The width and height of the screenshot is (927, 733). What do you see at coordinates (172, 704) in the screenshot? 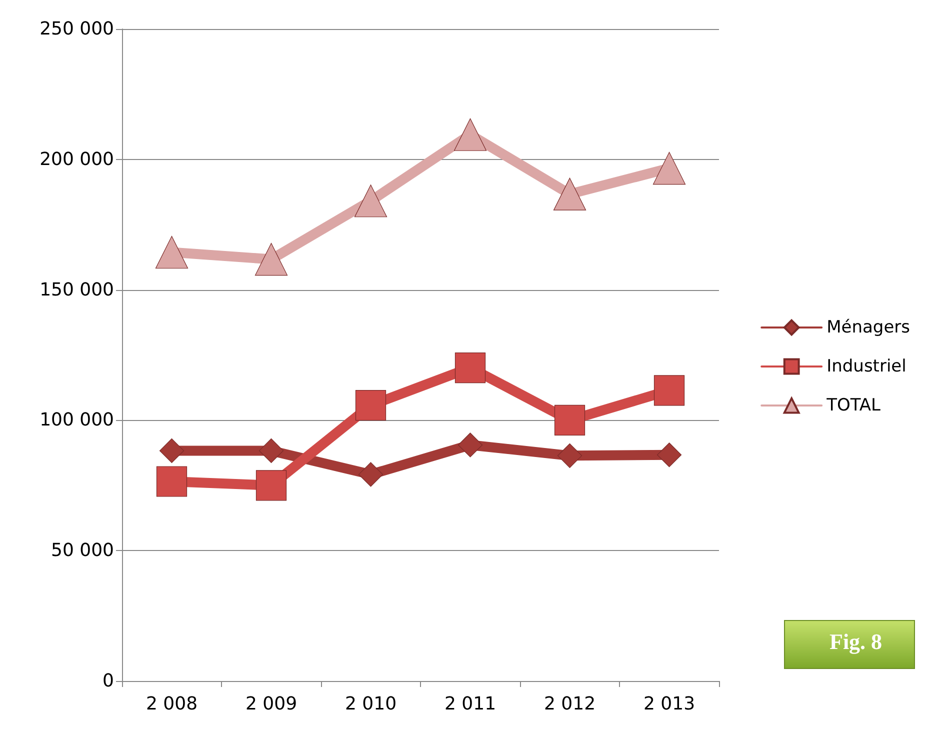
I see `x-tick-label: 2 008` at bounding box center [172, 704].